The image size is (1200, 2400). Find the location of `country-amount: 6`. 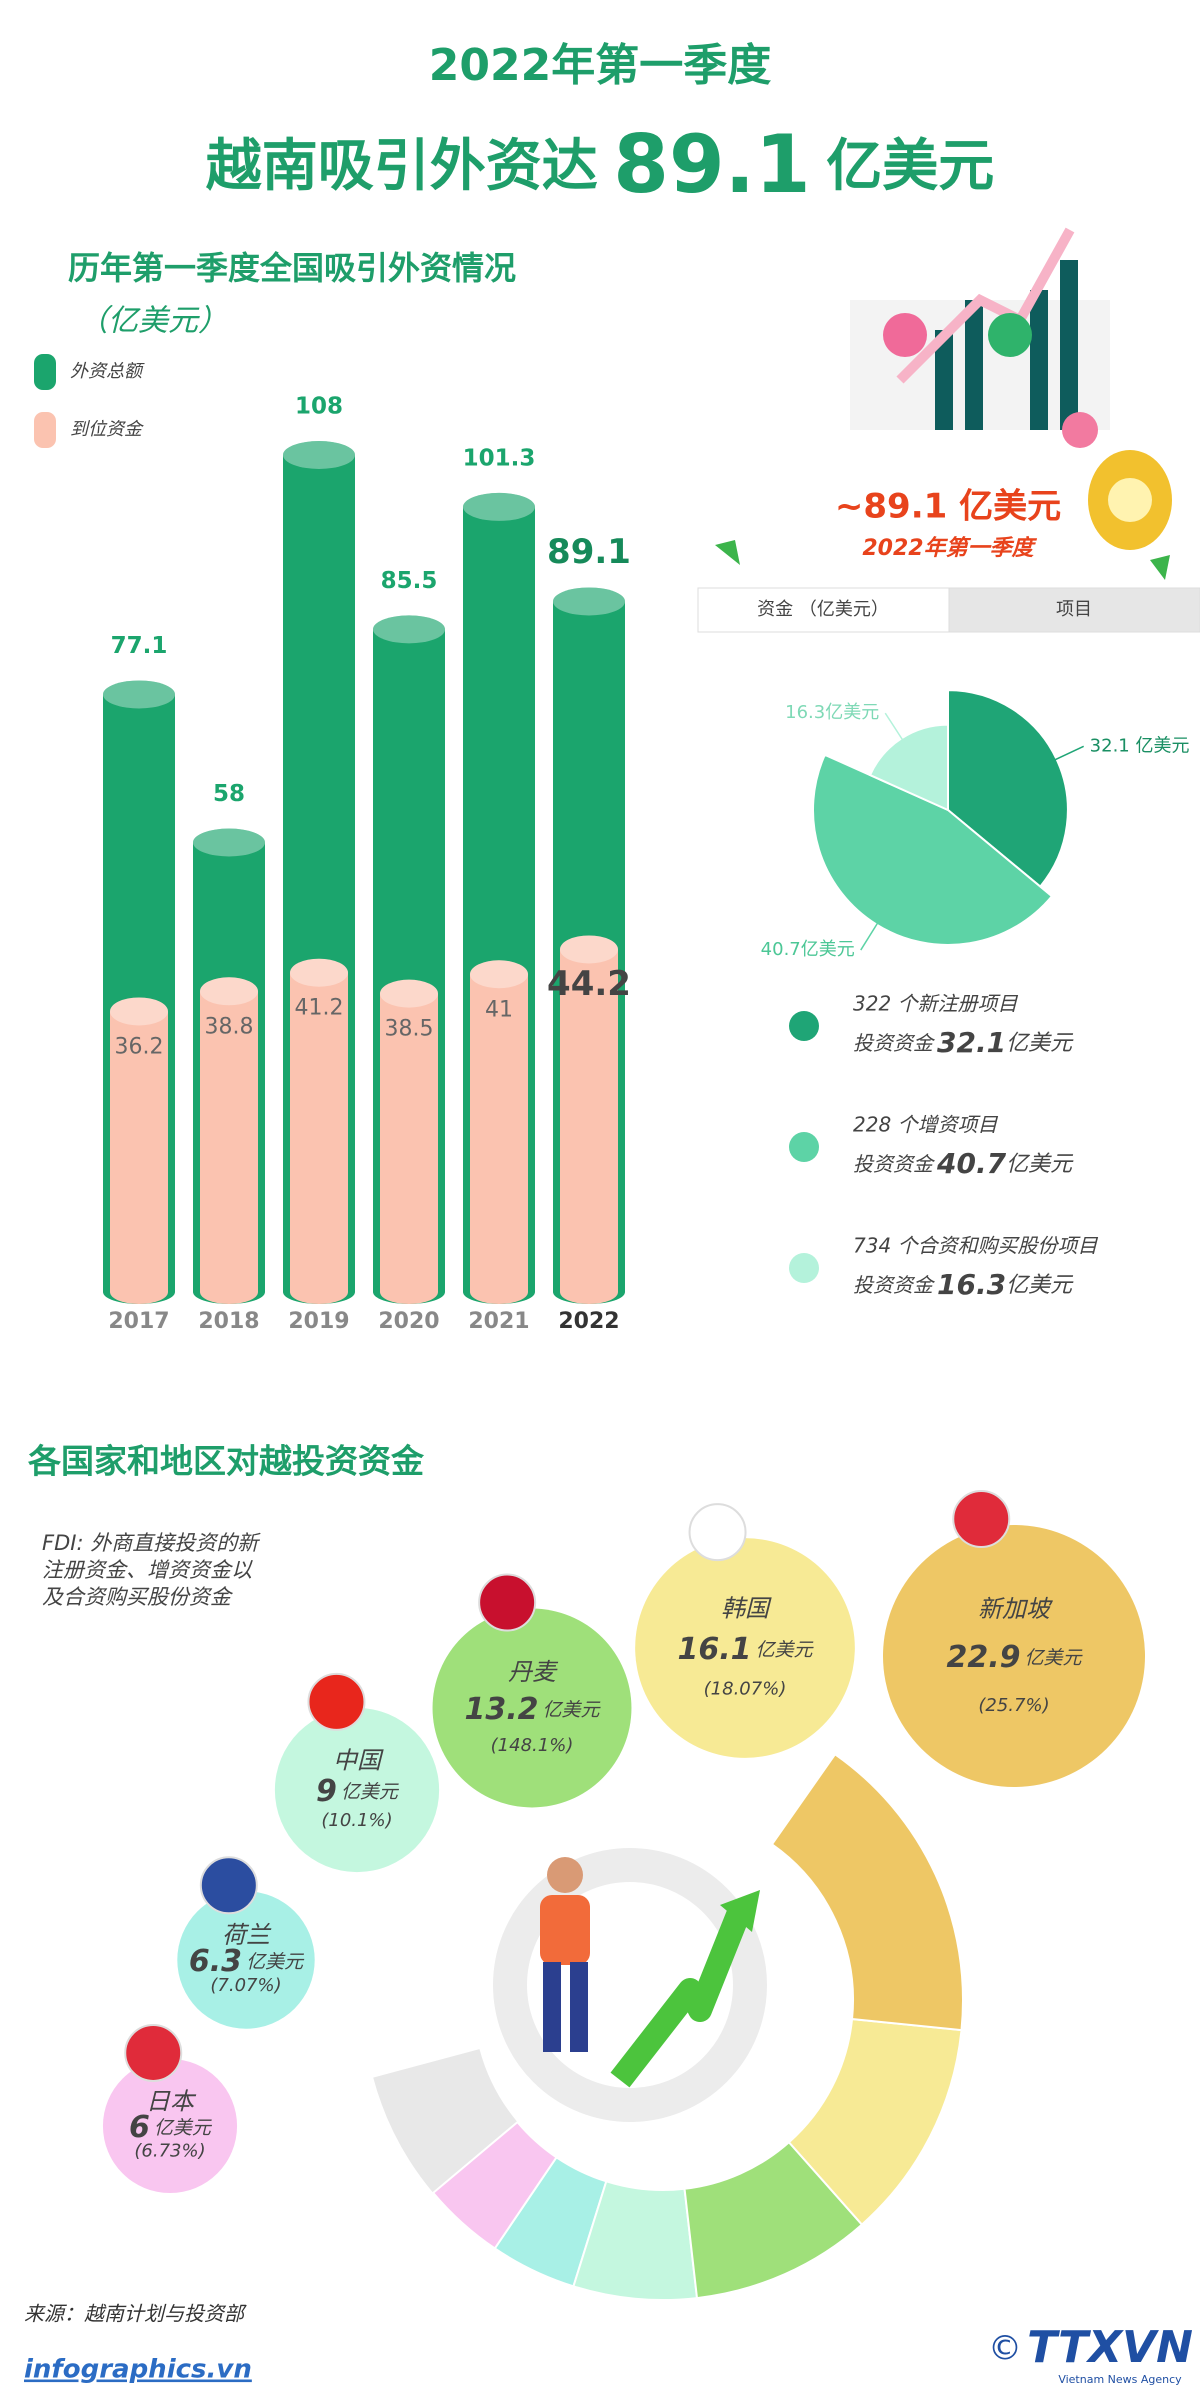

country-amount: 6 is located at coordinates (139, 2127).